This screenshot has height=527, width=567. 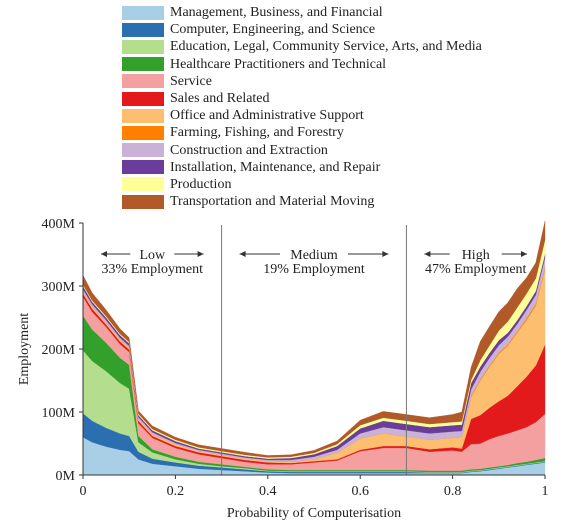 What do you see at coordinates (201, 184) in the screenshot?
I see `legend-label: Production` at bounding box center [201, 184].